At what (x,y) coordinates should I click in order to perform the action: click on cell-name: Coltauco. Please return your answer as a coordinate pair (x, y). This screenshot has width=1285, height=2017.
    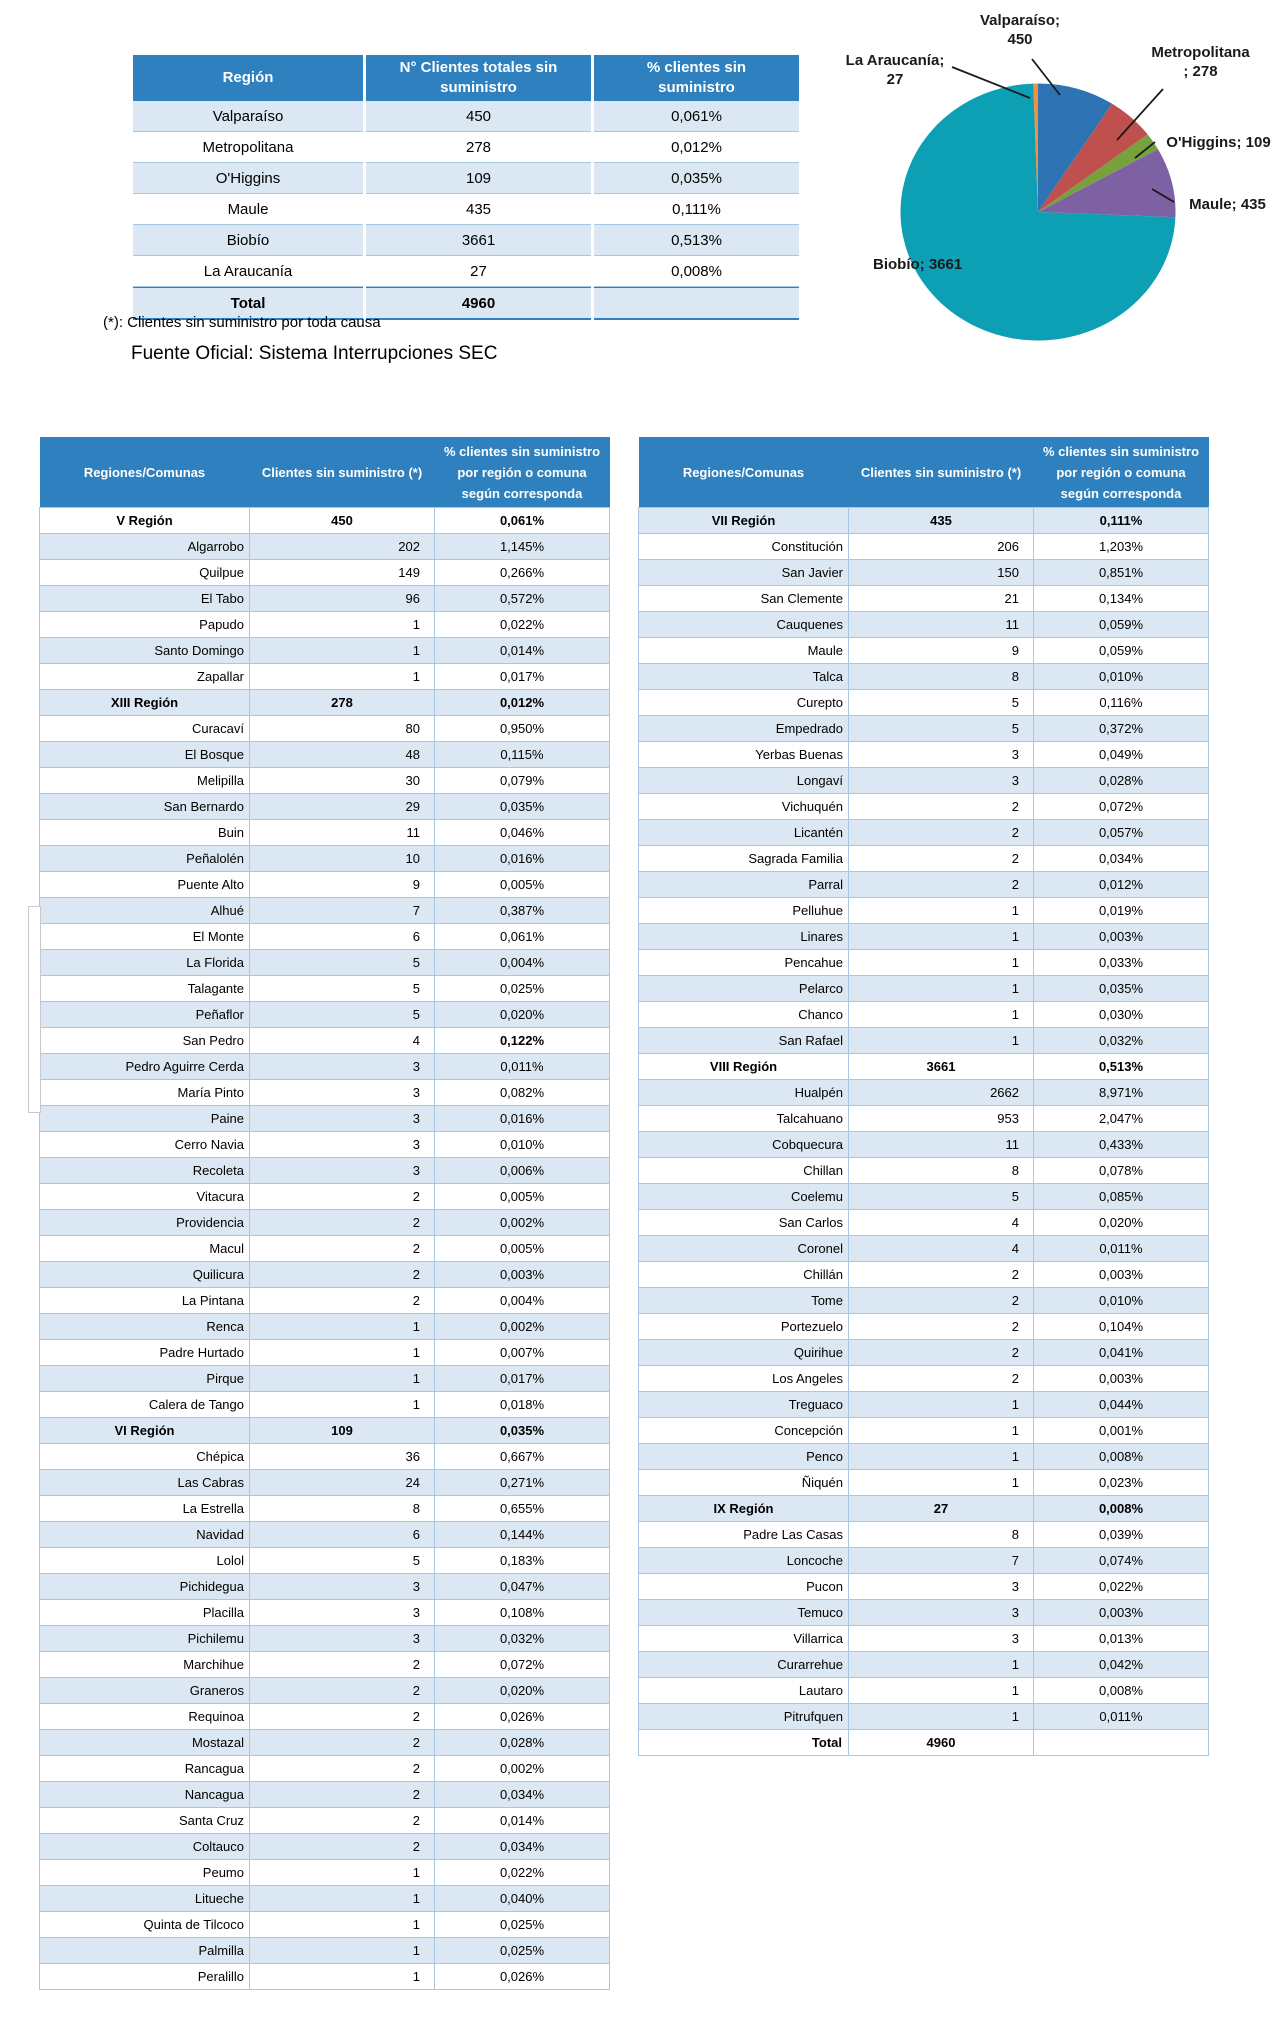
    Looking at the image, I should click on (144, 1846).